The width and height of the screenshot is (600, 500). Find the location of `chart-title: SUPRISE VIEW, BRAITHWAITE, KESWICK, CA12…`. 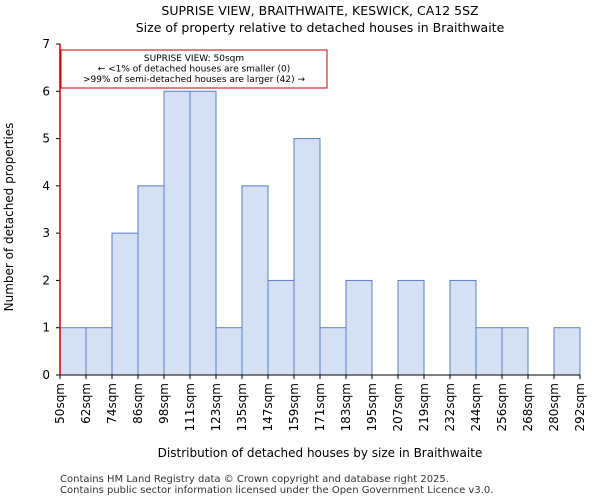

chart-title: SUPRISE VIEW, BRAITHWAITE, KESWICK, CA12… is located at coordinates (320, 10).